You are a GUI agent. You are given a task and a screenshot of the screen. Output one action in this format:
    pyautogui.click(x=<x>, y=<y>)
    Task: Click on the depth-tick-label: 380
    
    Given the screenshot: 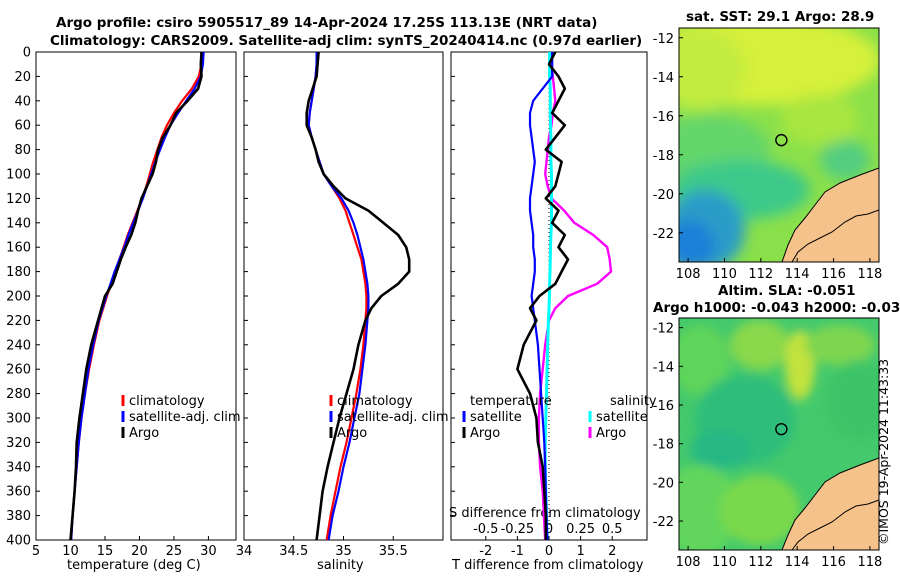 What is the action you would take?
    pyautogui.click(x=18, y=516)
    